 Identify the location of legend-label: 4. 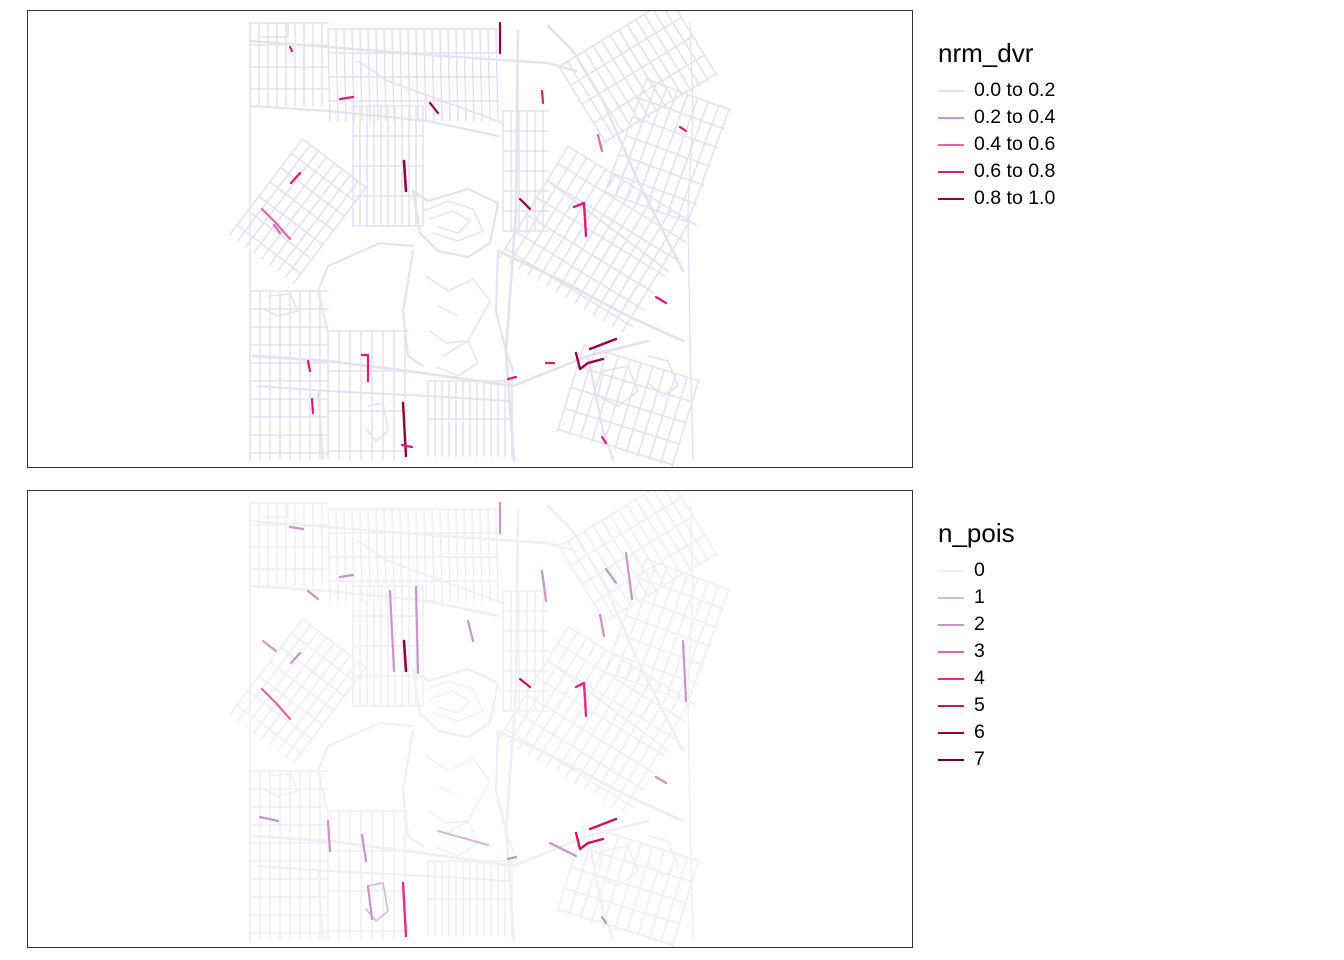
(979, 678).